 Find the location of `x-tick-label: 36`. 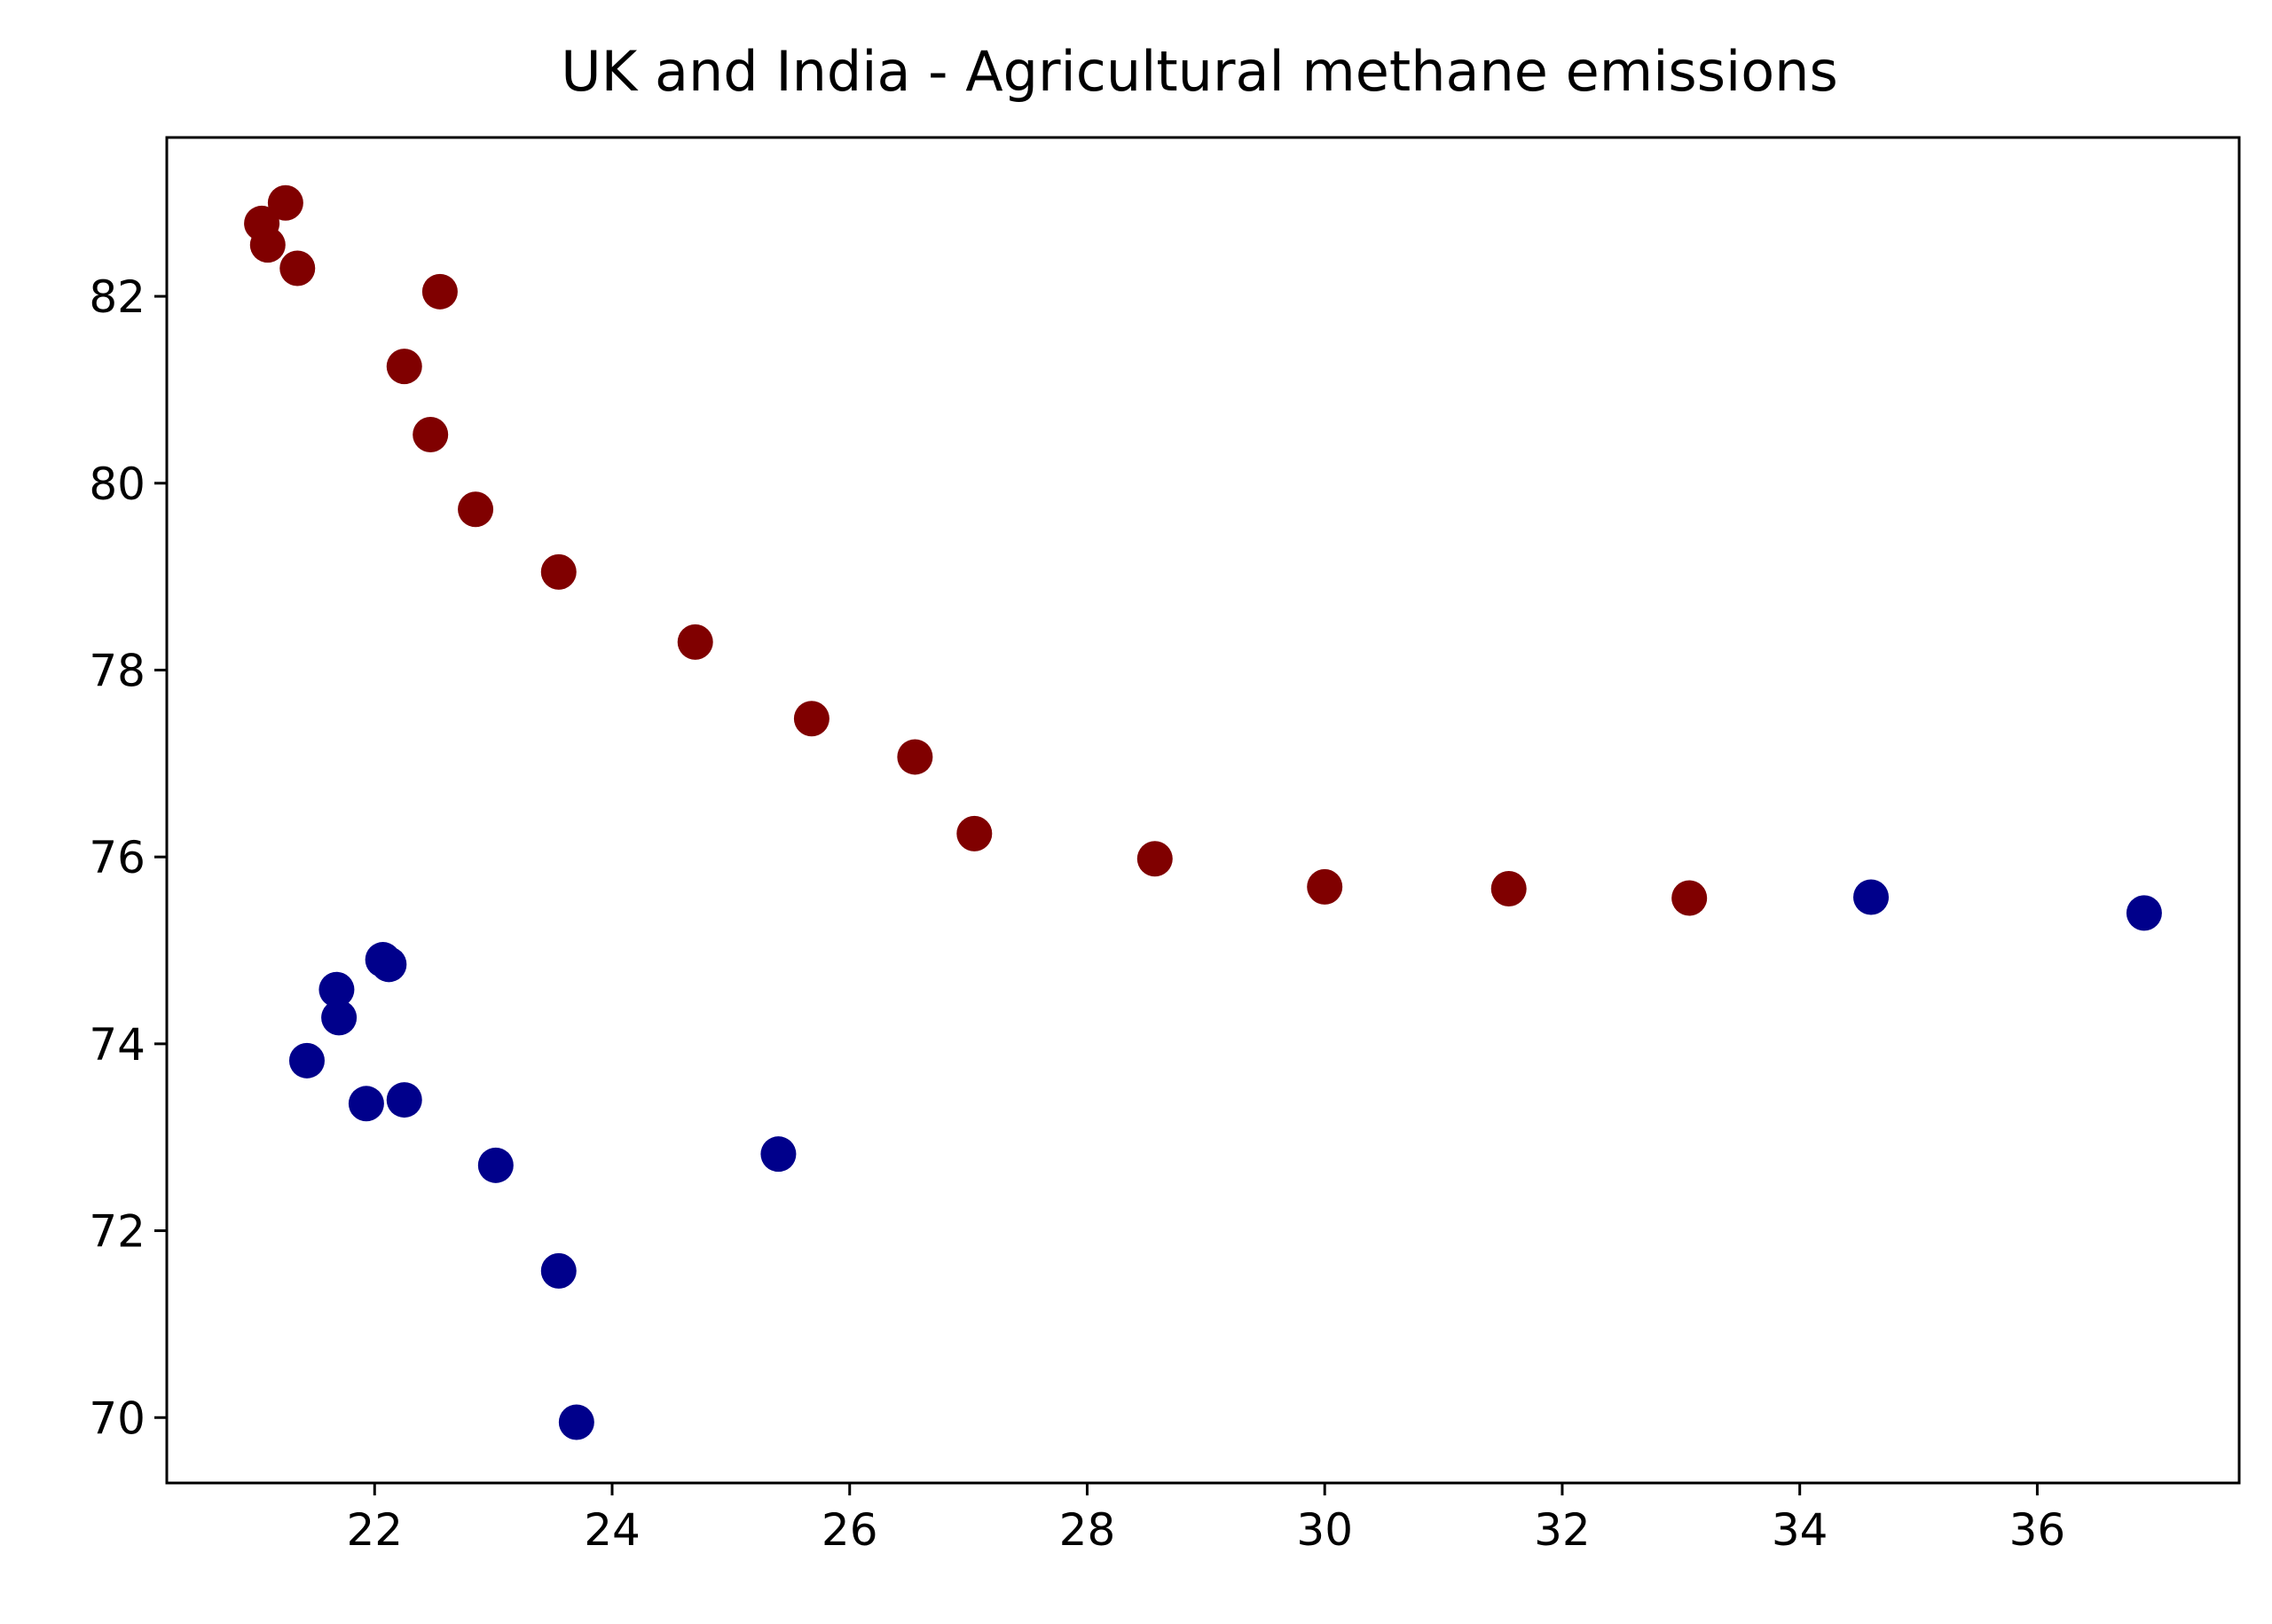

x-tick-label: 36 is located at coordinates (2037, 1530).